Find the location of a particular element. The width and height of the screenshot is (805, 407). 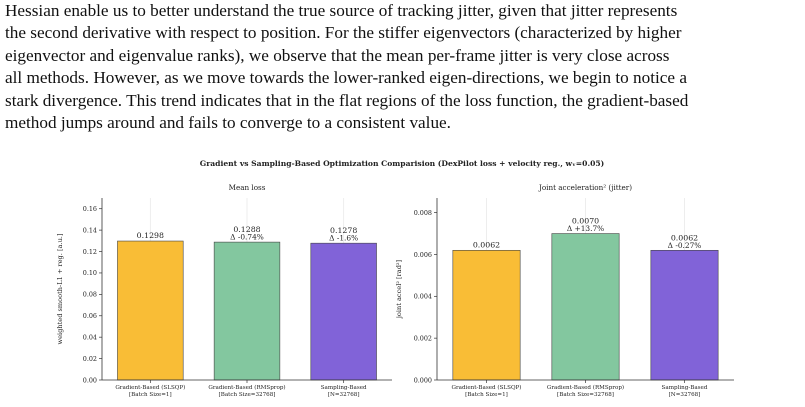

y-tick-label: 0.02 is located at coordinates (90, 359).